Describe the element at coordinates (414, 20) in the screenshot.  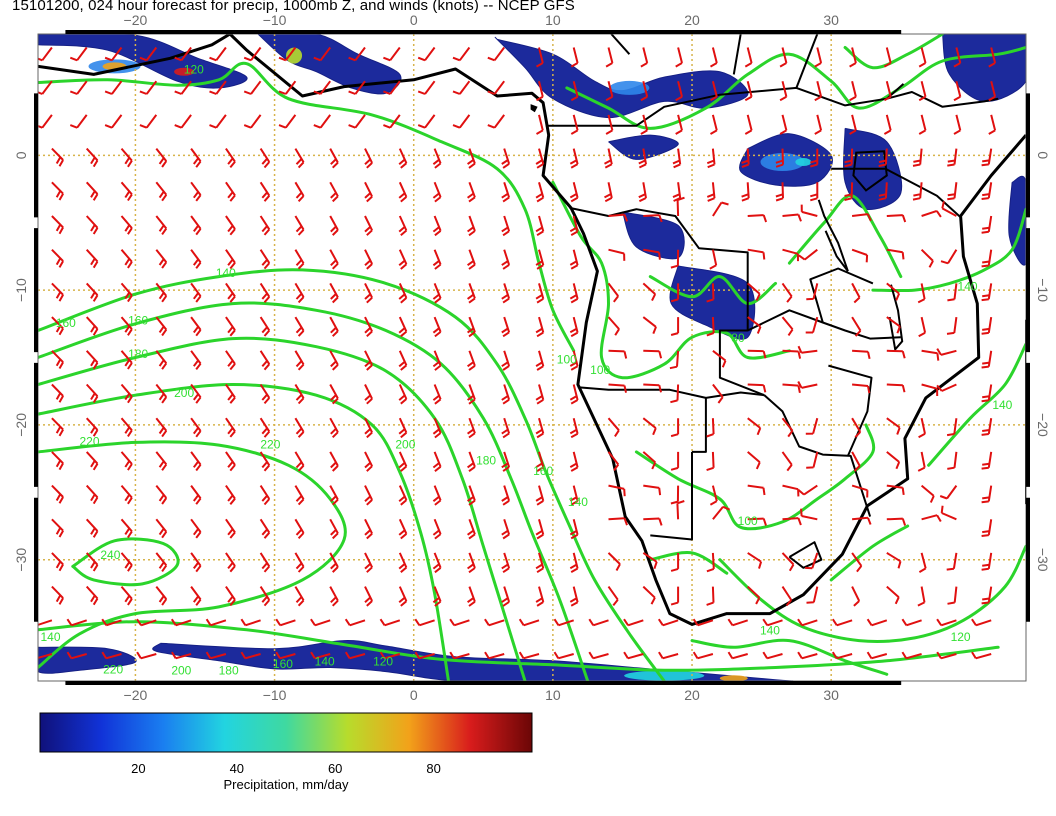
I see `top-lon-tick: 0` at that location.